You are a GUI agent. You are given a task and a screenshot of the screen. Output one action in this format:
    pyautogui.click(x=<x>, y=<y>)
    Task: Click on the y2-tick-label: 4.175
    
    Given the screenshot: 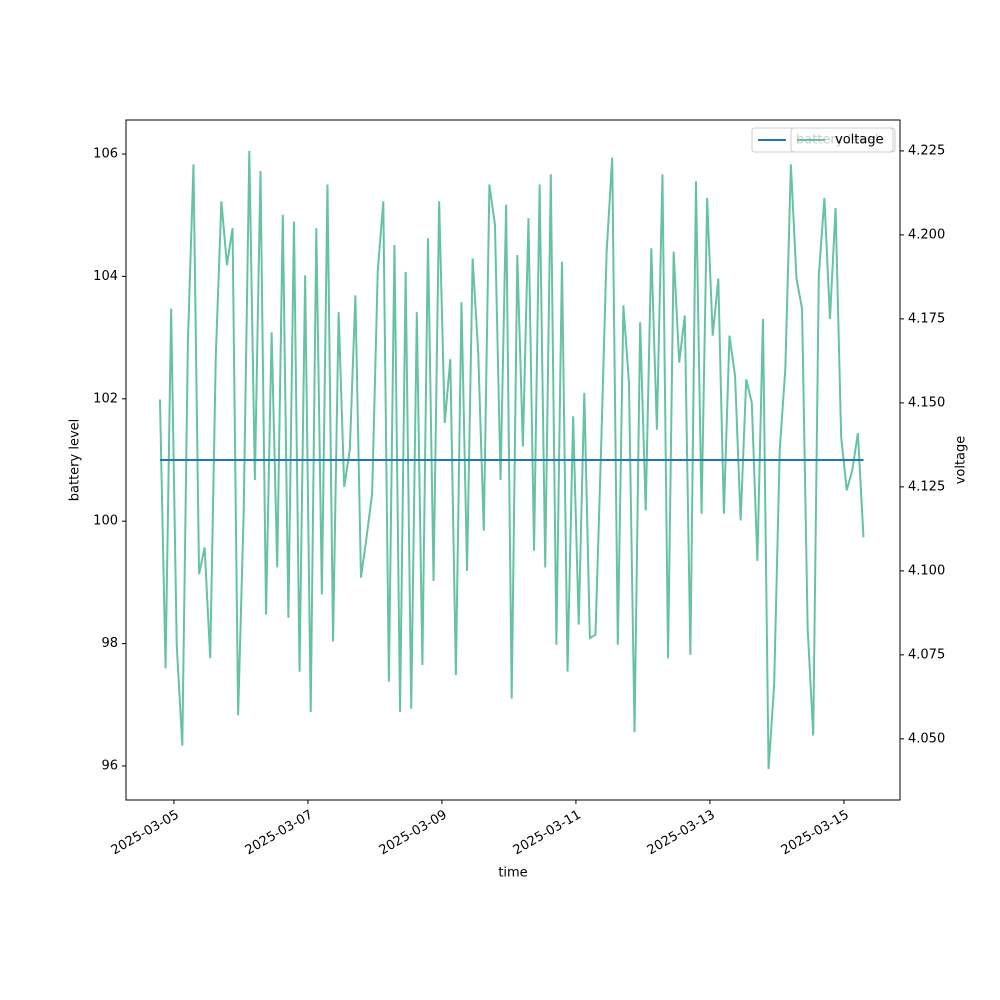 What is the action you would take?
    pyautogui.click(x=926, y=318)
    